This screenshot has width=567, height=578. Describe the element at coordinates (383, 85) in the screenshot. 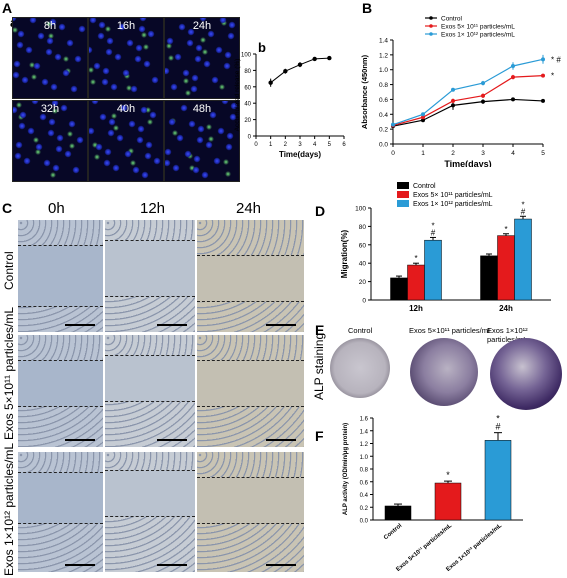

I see `y-tick-label: 0.8` at that location.